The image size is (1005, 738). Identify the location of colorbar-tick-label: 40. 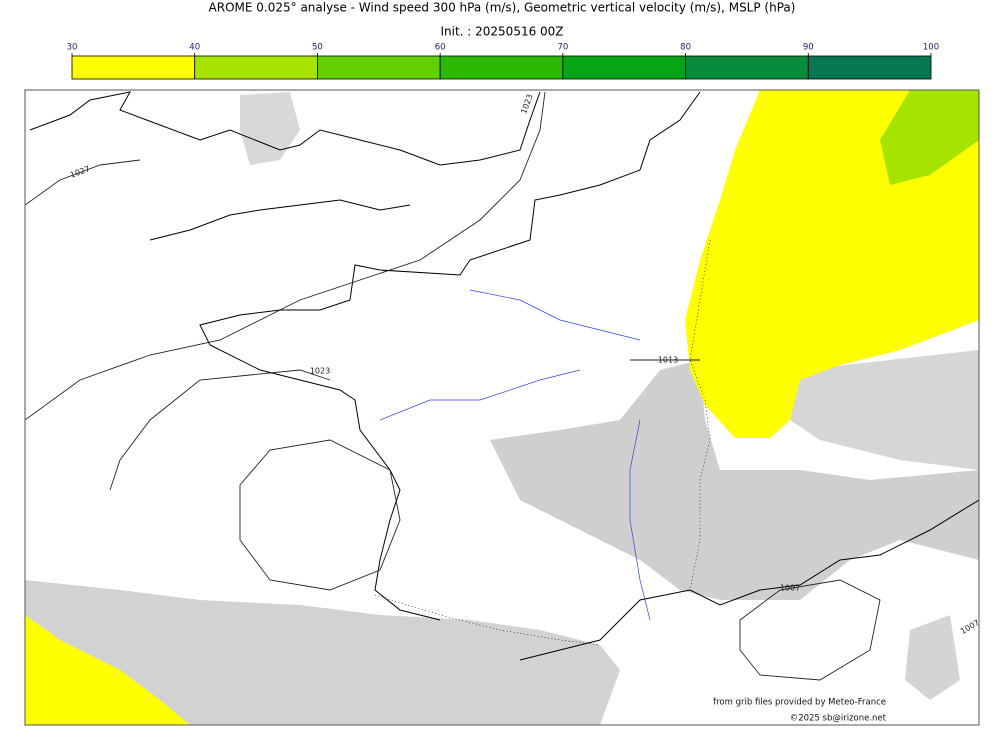
(194, 48).